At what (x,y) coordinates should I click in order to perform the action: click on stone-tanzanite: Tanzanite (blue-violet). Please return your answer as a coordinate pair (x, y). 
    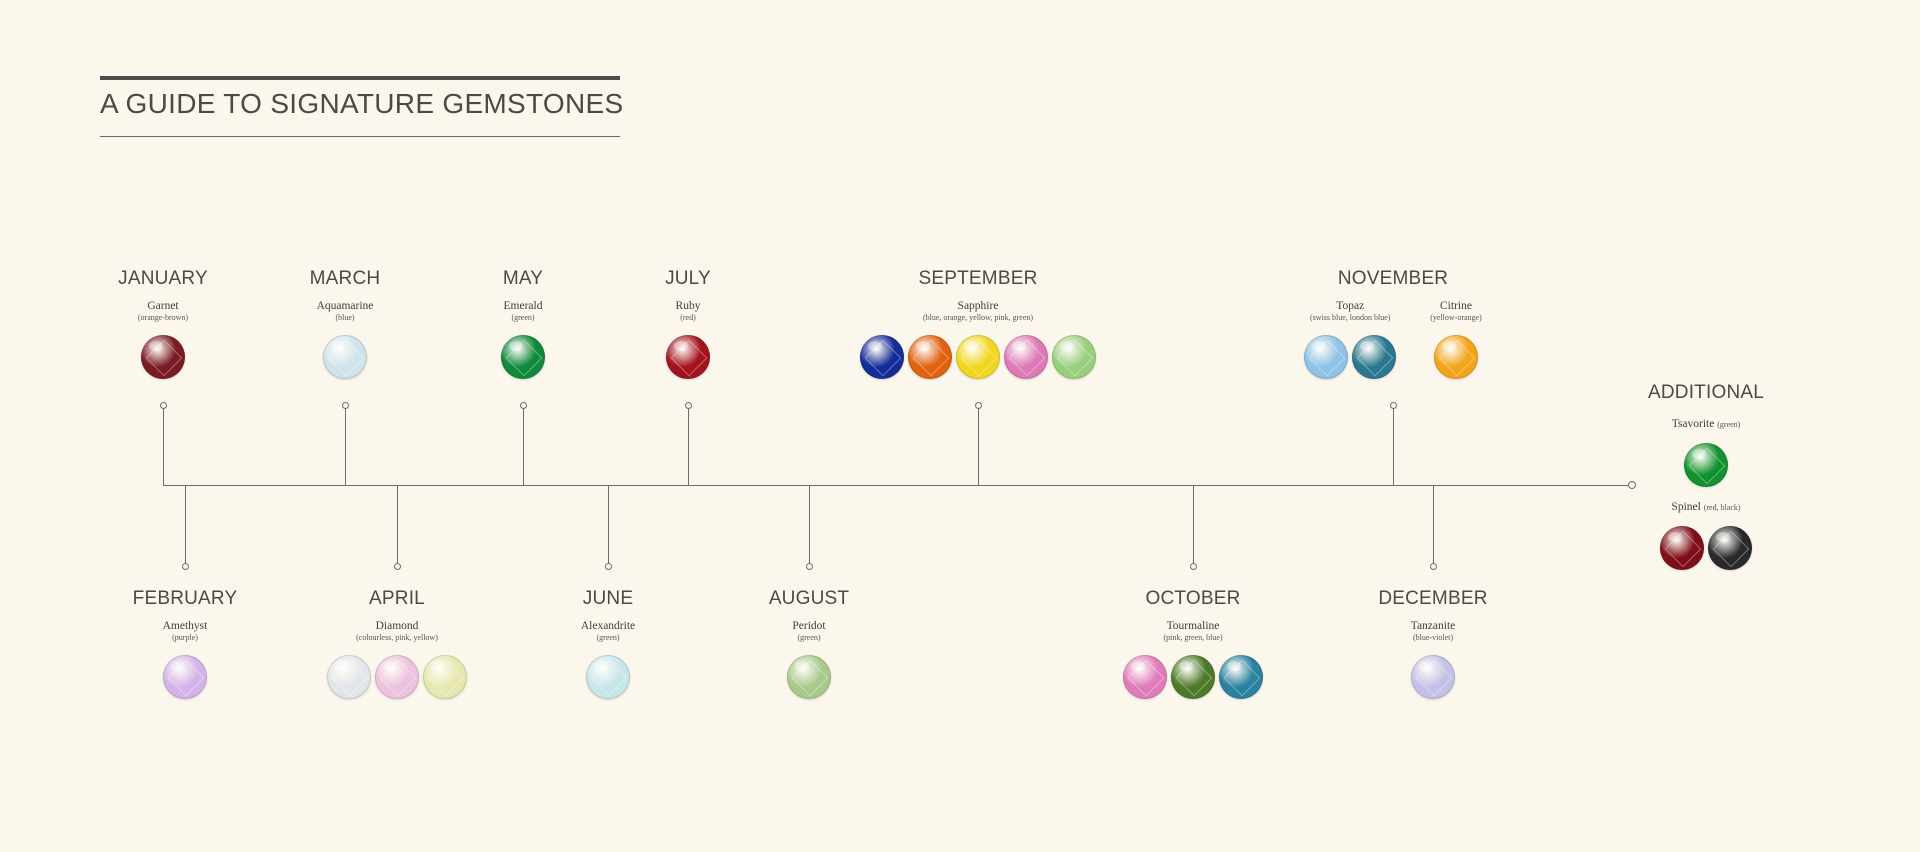
    Looking at the image, I should click on (1433, 654).